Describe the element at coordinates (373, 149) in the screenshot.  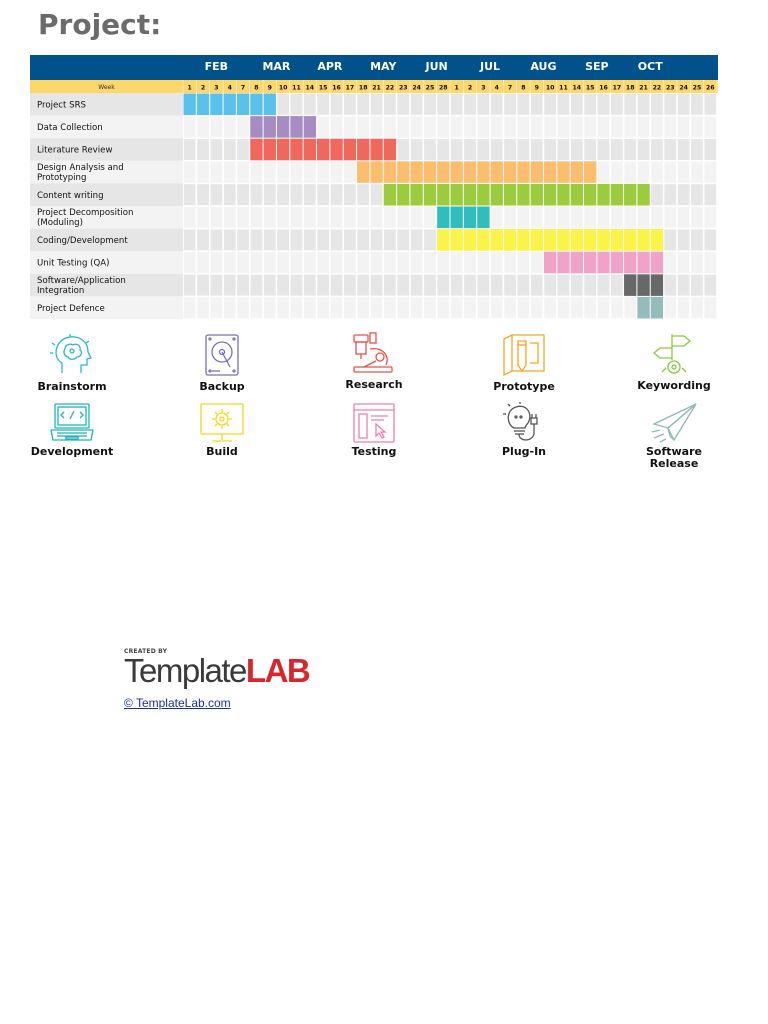
I see `task-row: Literature Review` at that location.